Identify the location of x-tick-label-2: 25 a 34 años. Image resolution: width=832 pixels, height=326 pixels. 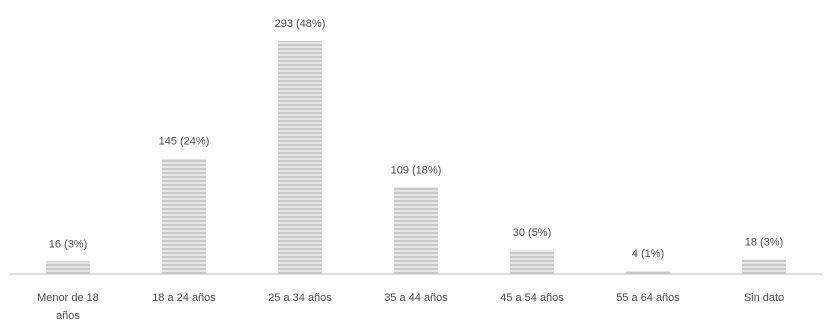
(300, 298).